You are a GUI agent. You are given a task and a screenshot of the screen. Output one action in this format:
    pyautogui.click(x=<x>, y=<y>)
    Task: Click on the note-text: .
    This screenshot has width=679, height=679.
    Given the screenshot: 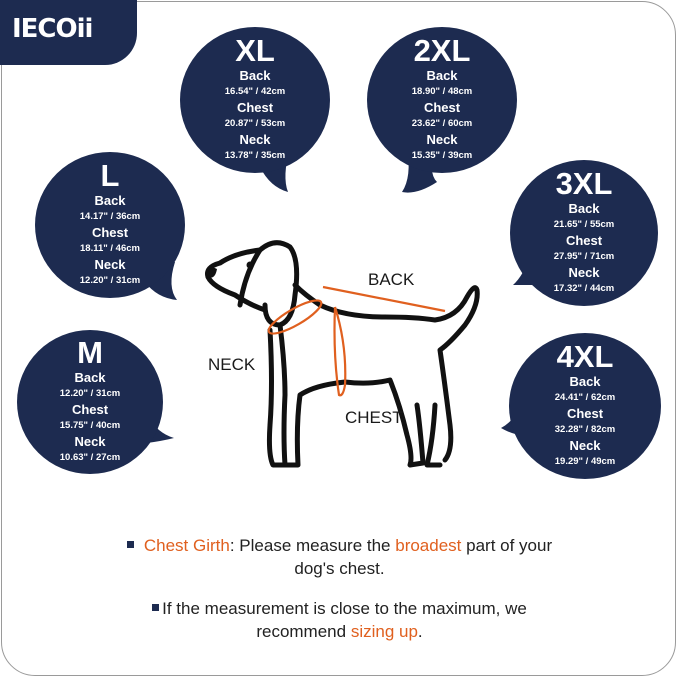 What is the action you would take?
    pyautogui.click(x=420, y=631)
    